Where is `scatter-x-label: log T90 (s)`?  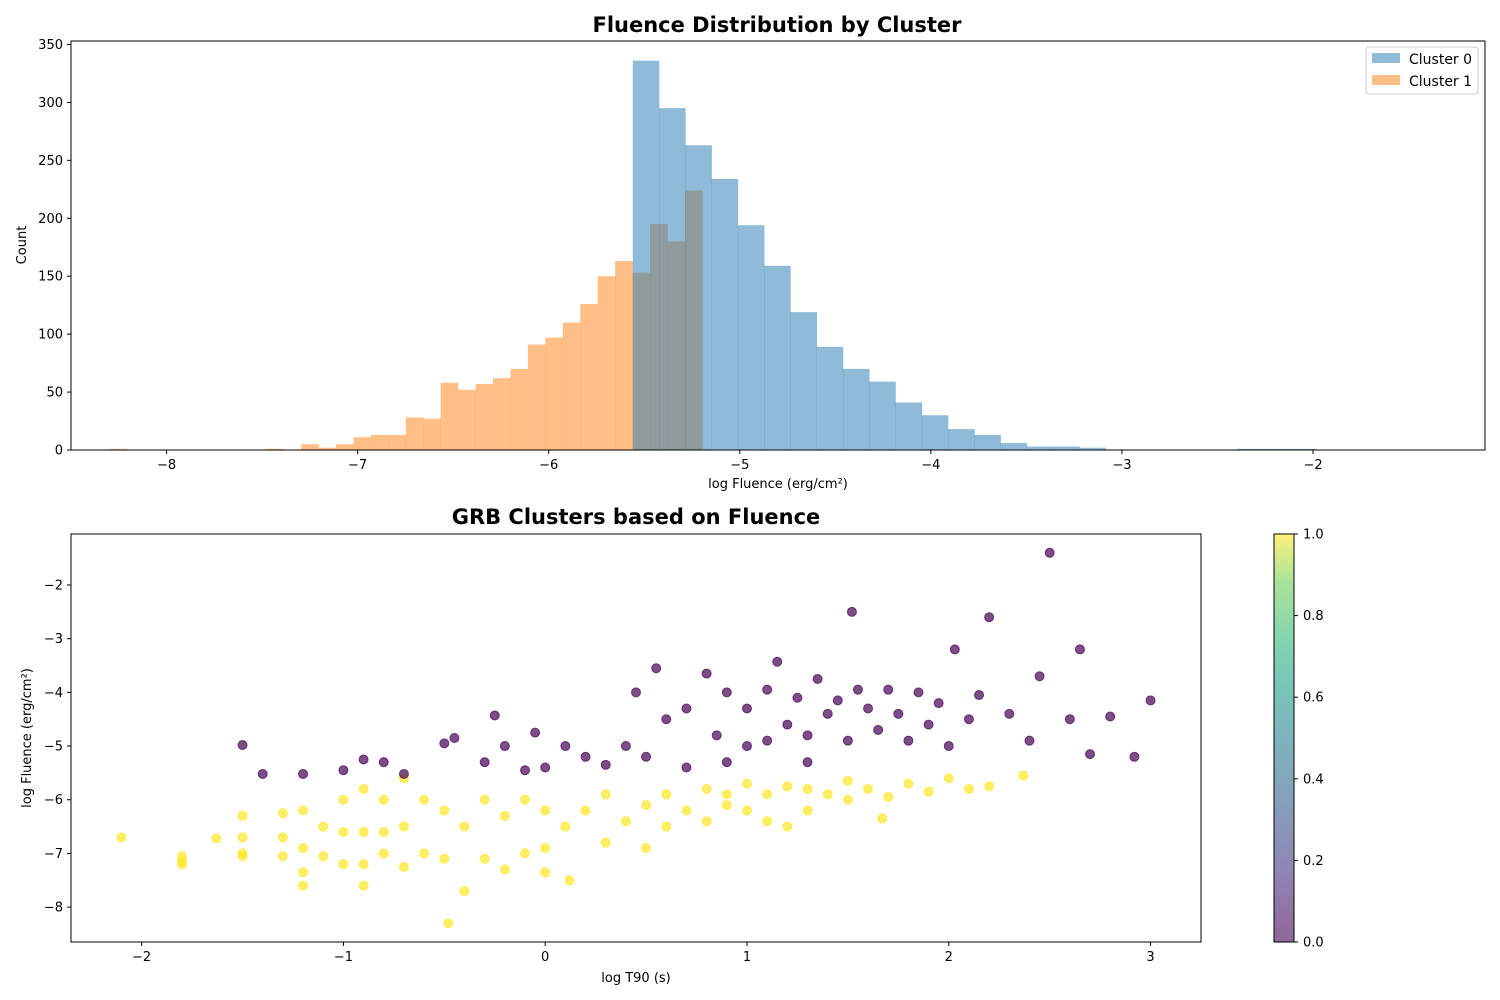 scatter-x-label: log T90 (s) is located at coordinates (635, 978).